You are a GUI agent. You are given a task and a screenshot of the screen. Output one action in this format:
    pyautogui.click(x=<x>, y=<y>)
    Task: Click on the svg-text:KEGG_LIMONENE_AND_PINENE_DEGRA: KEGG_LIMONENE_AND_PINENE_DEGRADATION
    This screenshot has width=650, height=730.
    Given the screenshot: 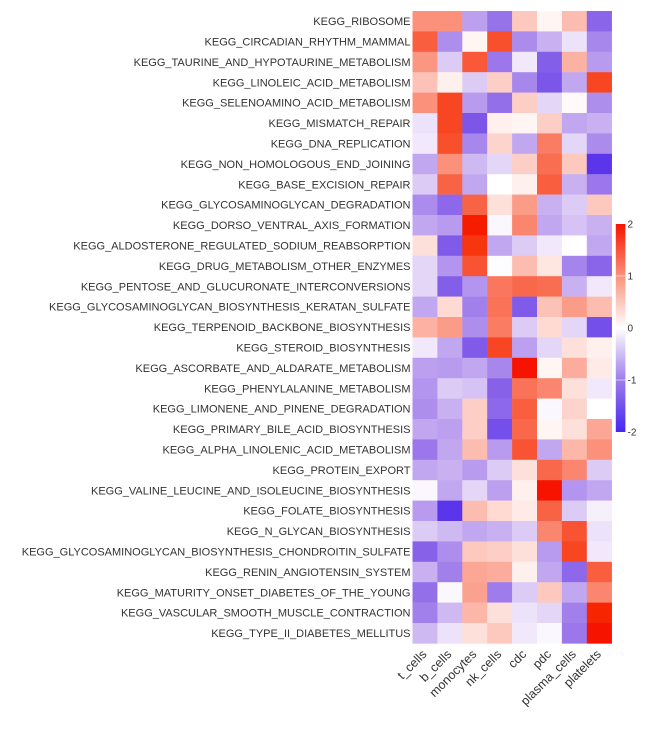 What is the action you would take?
    pyautogui.click(x=282, y=410)
    